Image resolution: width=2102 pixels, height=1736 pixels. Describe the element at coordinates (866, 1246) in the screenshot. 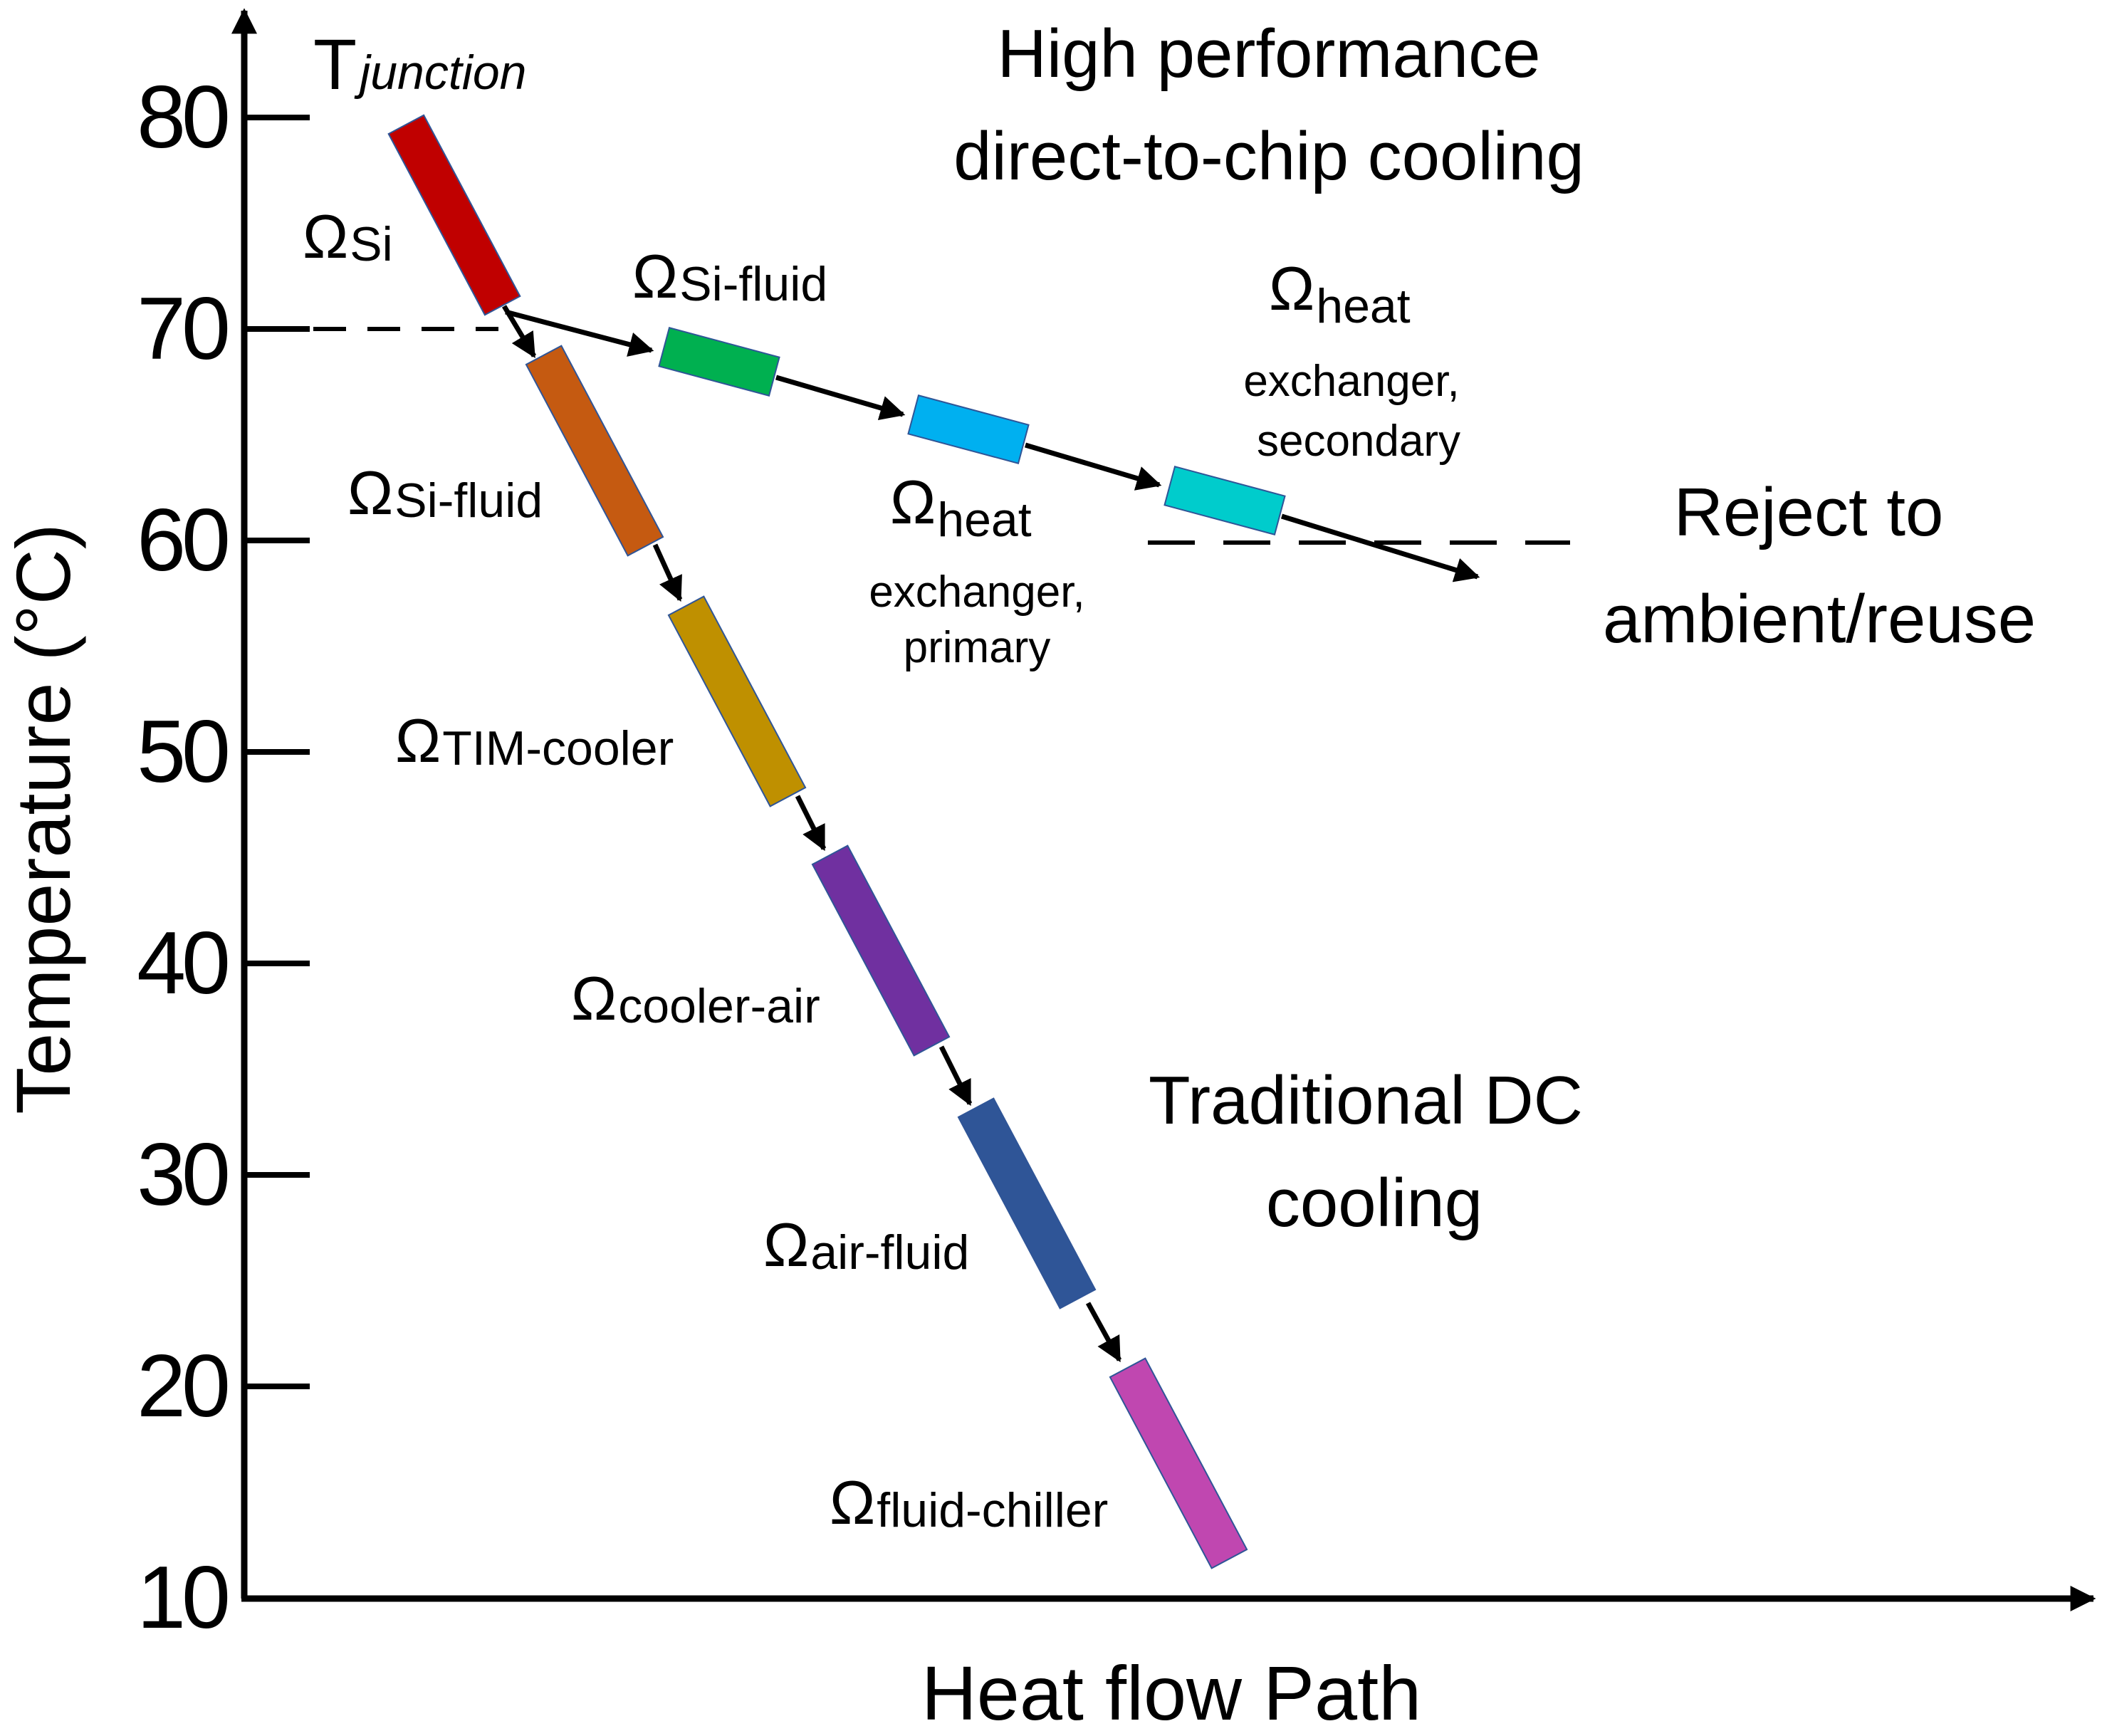

I see `label-omega-air-fluid: Ωair-fluid` at that location.